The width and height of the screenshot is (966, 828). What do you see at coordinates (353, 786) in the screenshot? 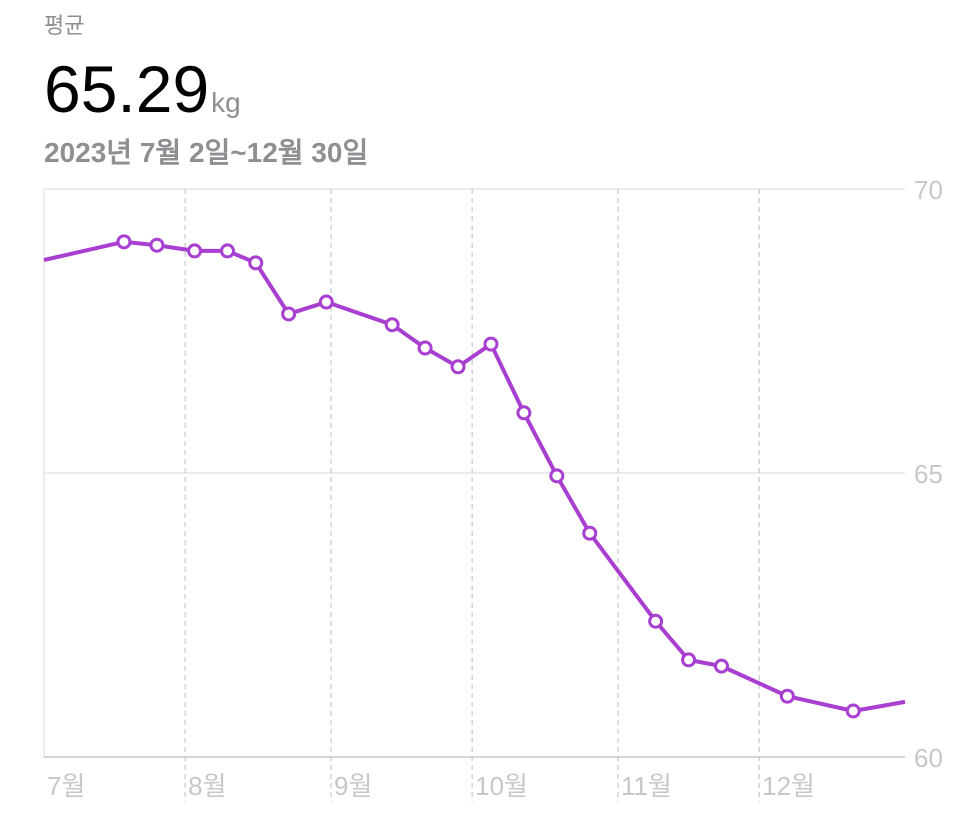
I see `x-tick-label: 9월` at bounding box center [353, 786].